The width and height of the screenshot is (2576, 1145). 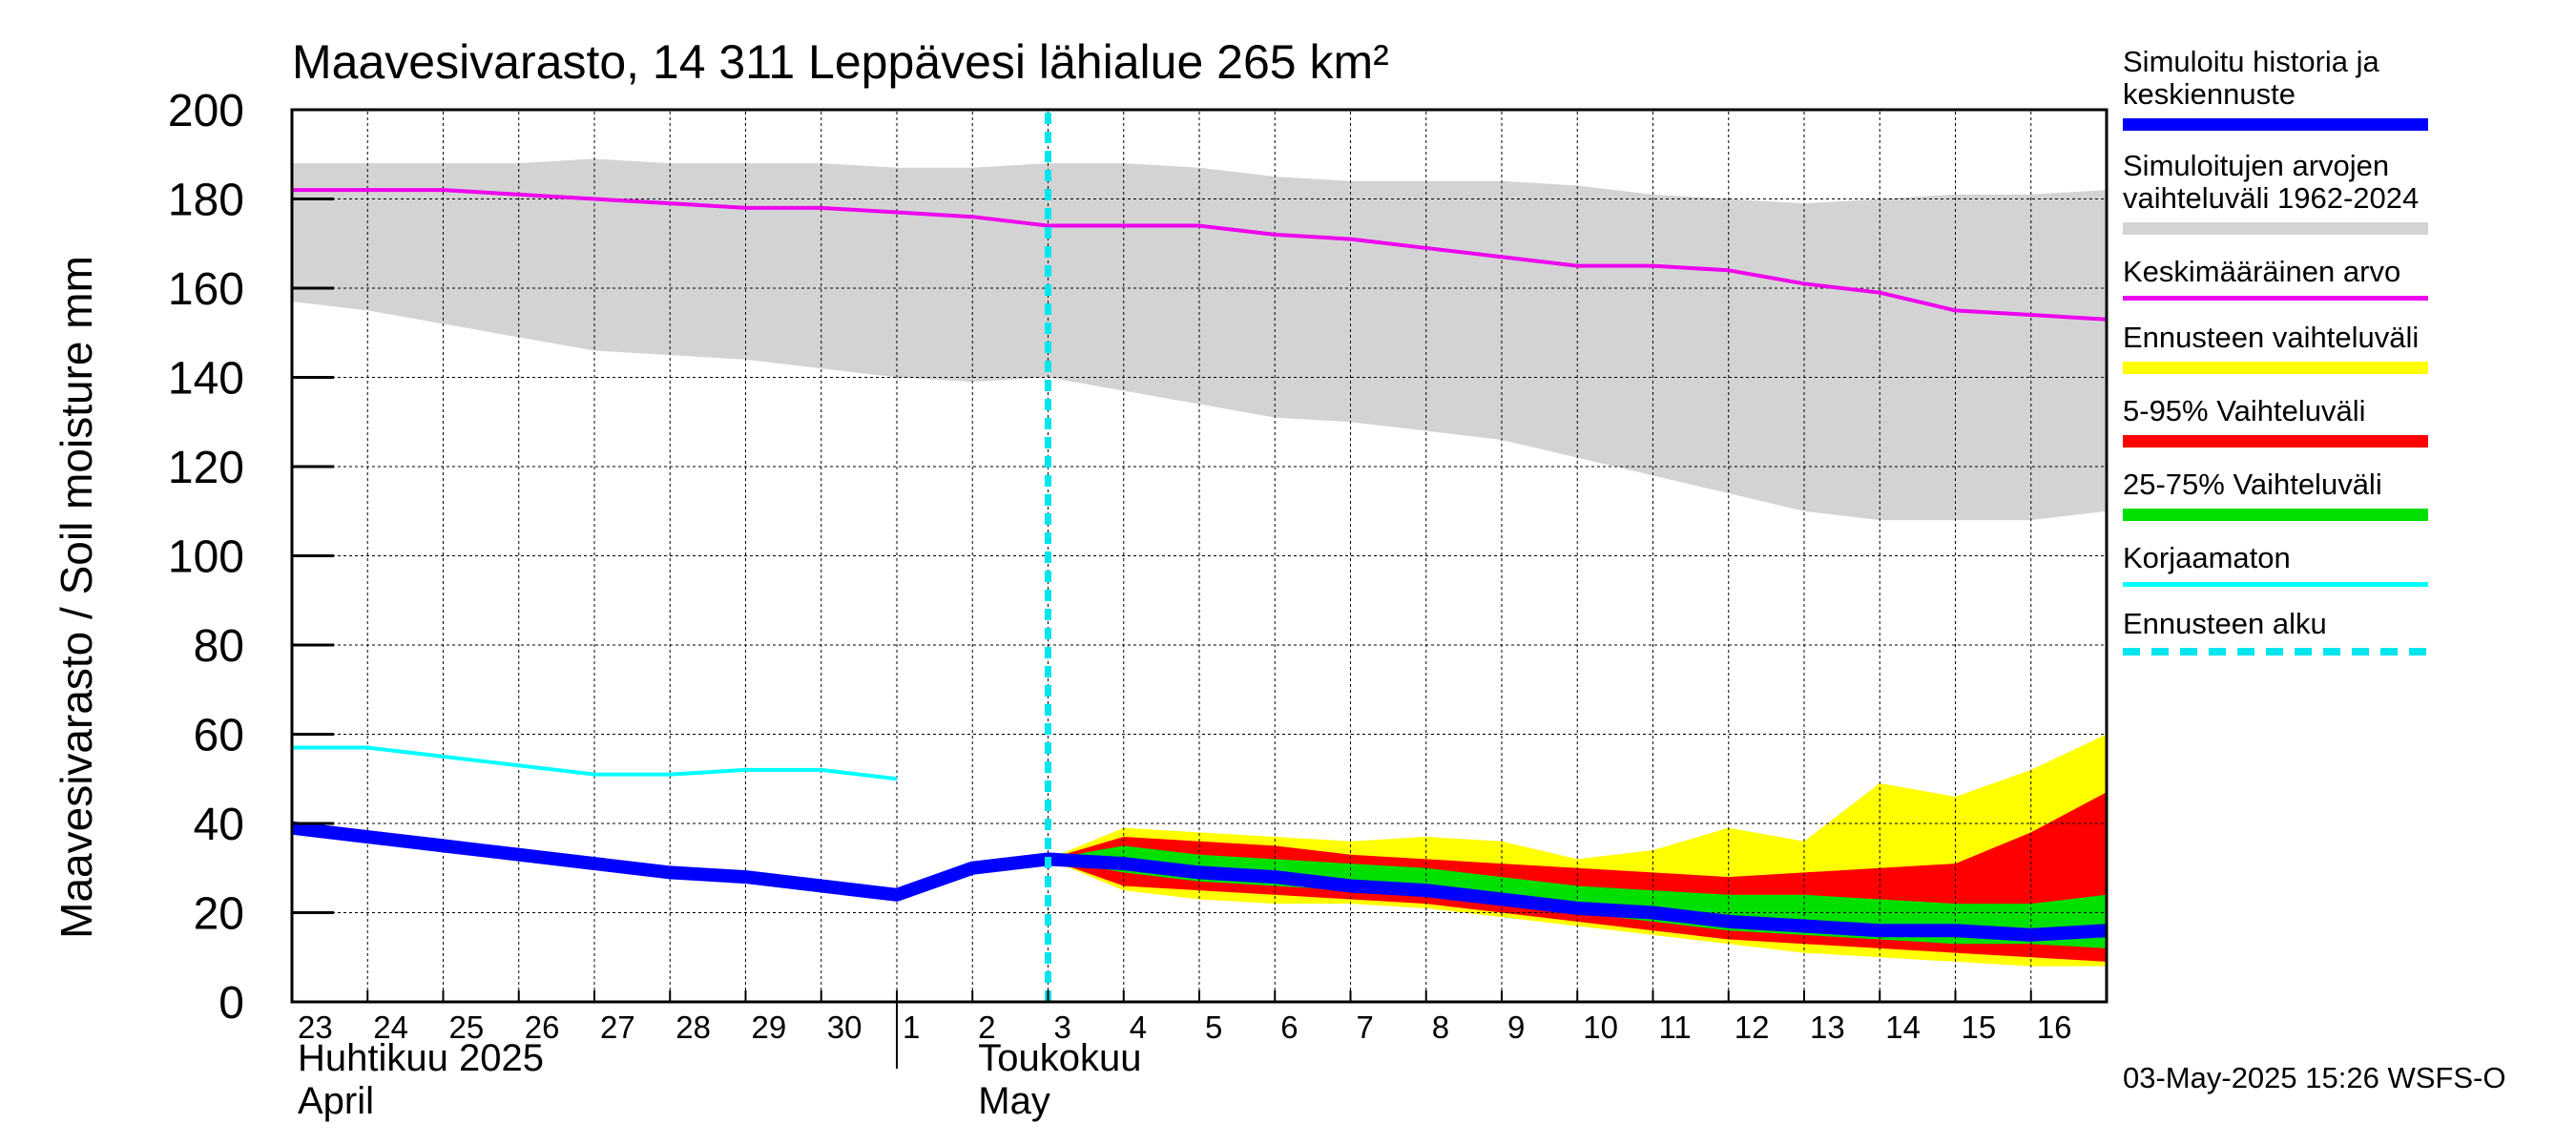 I want to click on x-tick-label: 7, so click(x=1365, y=1027).